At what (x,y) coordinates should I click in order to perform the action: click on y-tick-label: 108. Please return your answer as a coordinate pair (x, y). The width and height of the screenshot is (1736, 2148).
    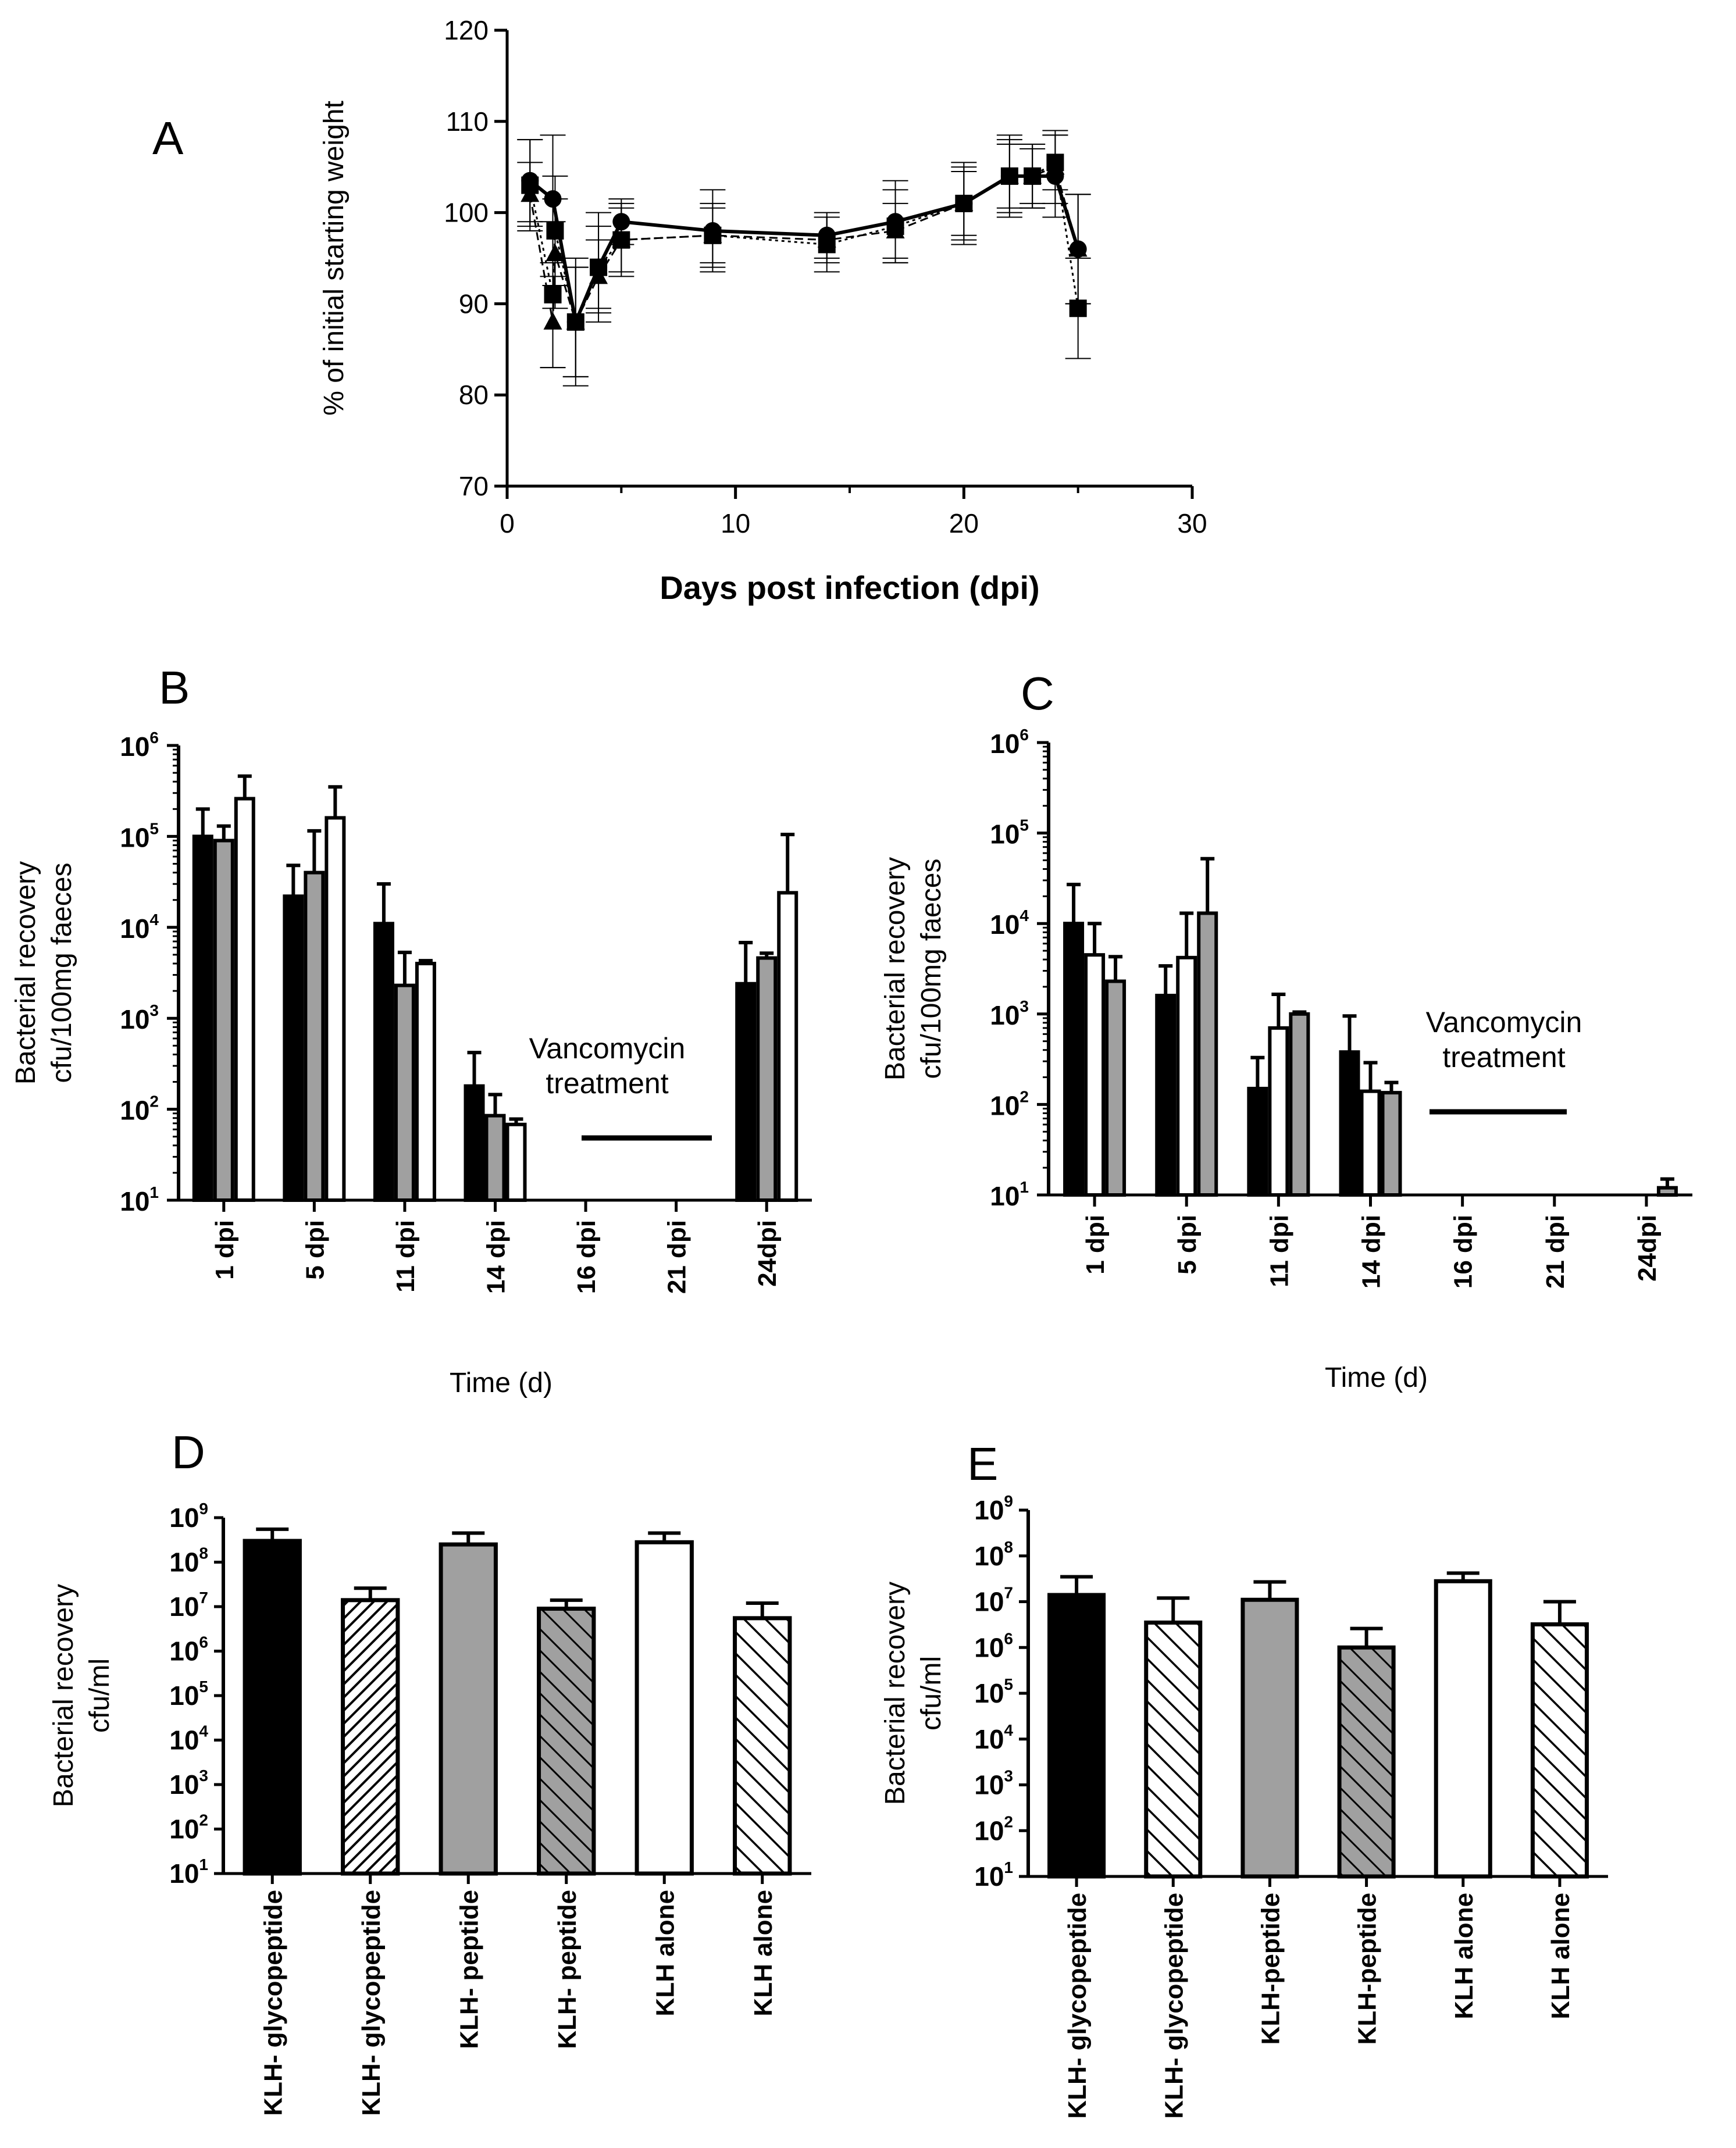
    Looking at the image, I should click on (994, 1554).